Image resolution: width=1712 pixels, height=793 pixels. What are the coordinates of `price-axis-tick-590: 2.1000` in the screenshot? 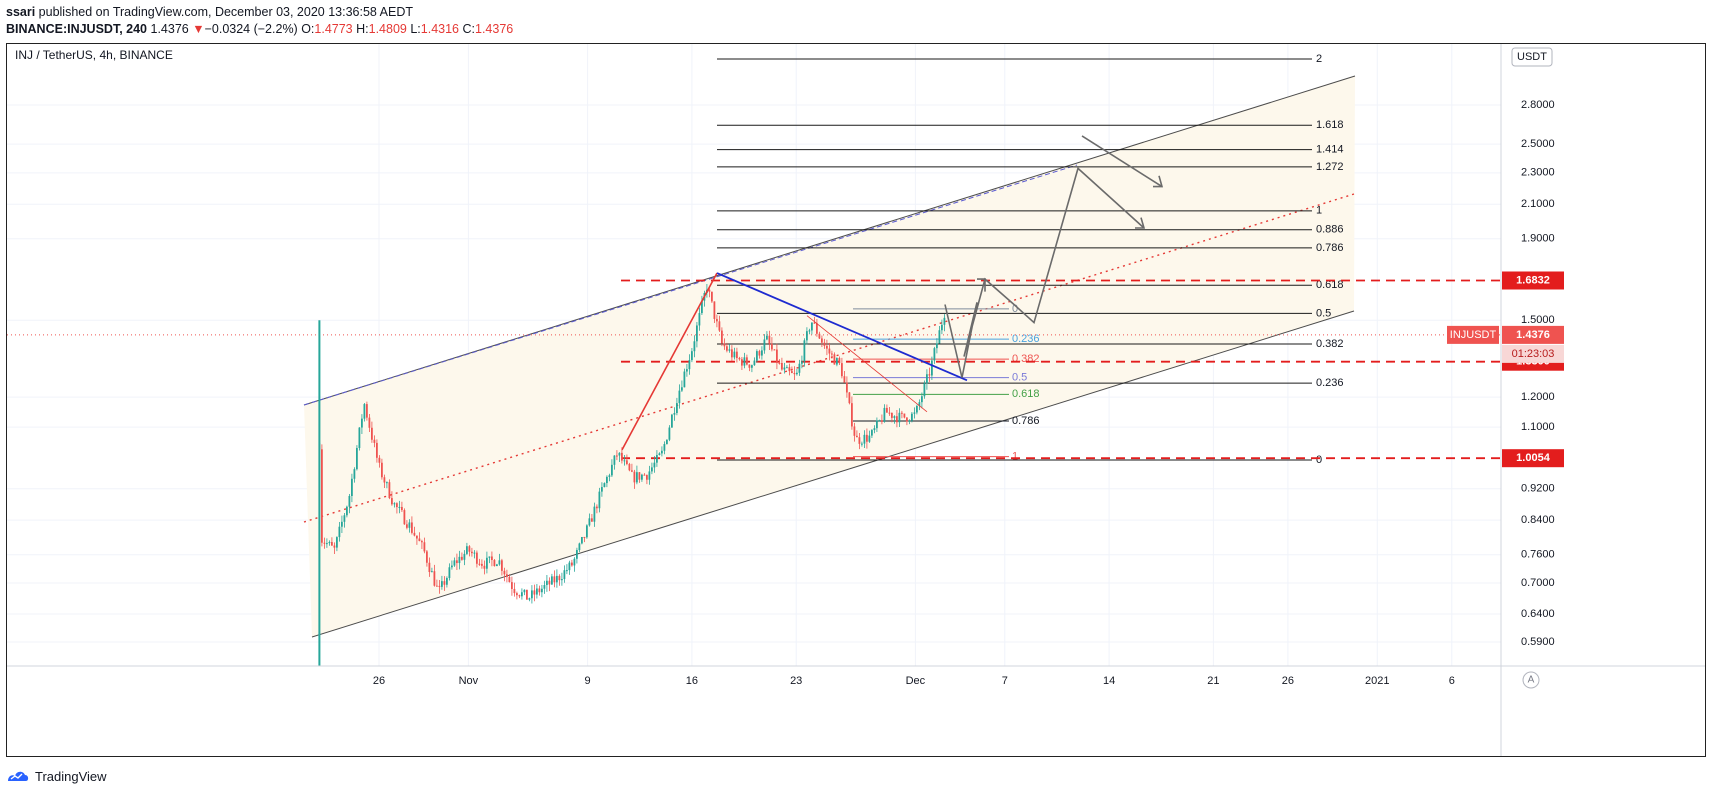 It's located at (1538, 204).